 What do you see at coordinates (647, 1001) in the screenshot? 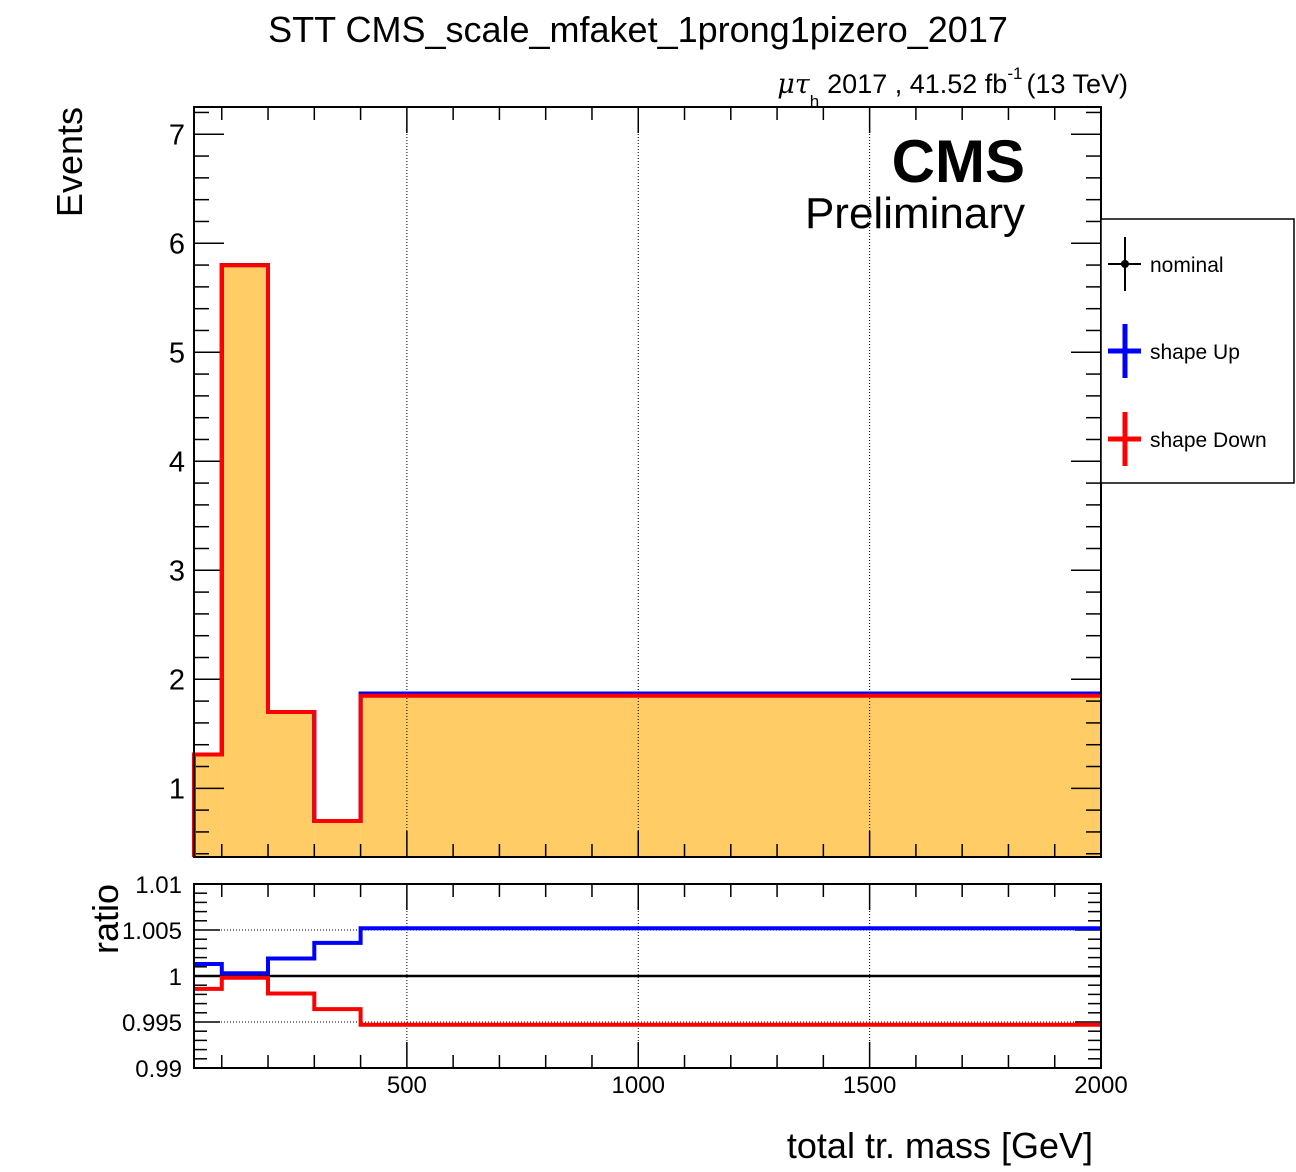
I see `ratio-series-shape-down` at bounding box center [647, 1001].